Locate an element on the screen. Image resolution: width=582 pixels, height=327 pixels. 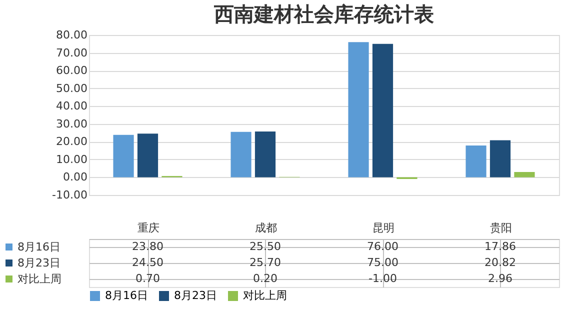
y-tick-label: 0.00 is located at coordinates (75, 177).